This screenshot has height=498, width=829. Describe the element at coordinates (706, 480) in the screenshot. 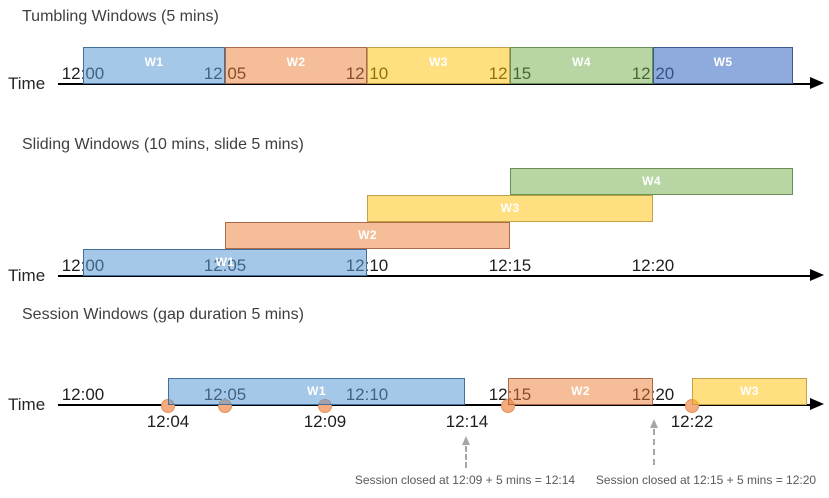

I see `session-closed-note: Session closed at 12:15 + 5 mins = 12:20` at that location.